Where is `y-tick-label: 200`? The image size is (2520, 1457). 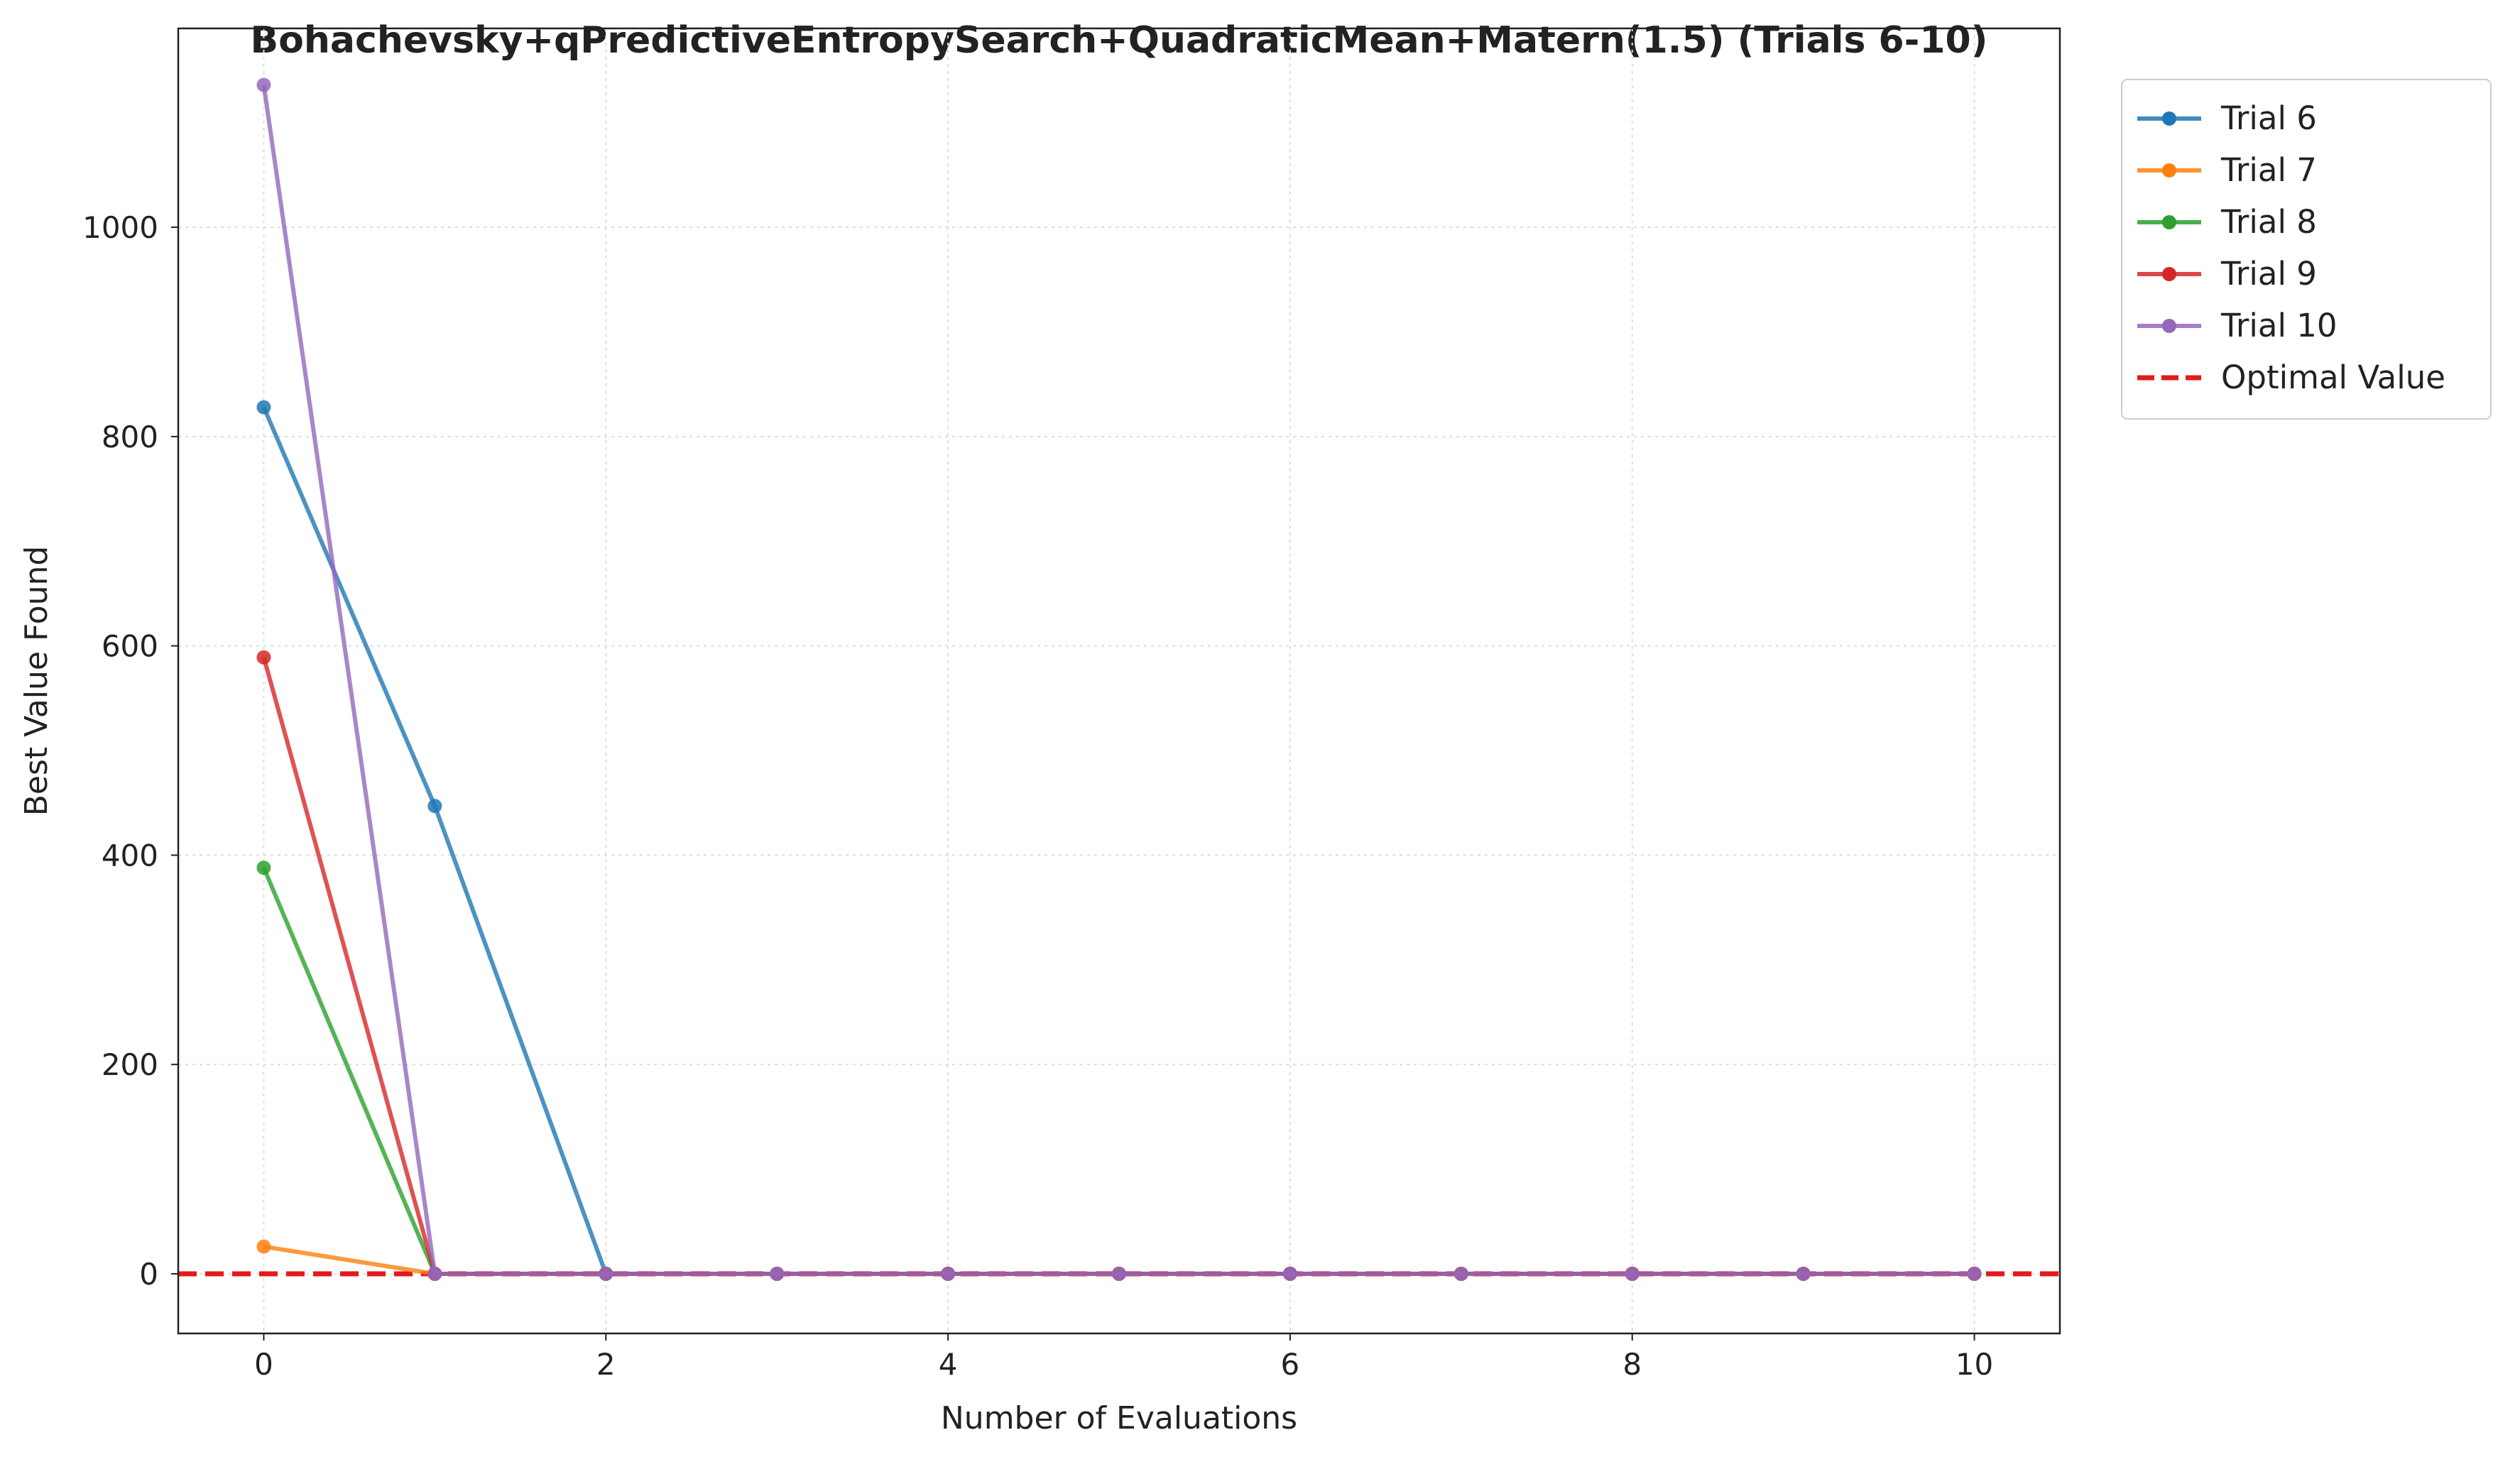
y-tick-label: 200 is located at coordinates (130, 1064).